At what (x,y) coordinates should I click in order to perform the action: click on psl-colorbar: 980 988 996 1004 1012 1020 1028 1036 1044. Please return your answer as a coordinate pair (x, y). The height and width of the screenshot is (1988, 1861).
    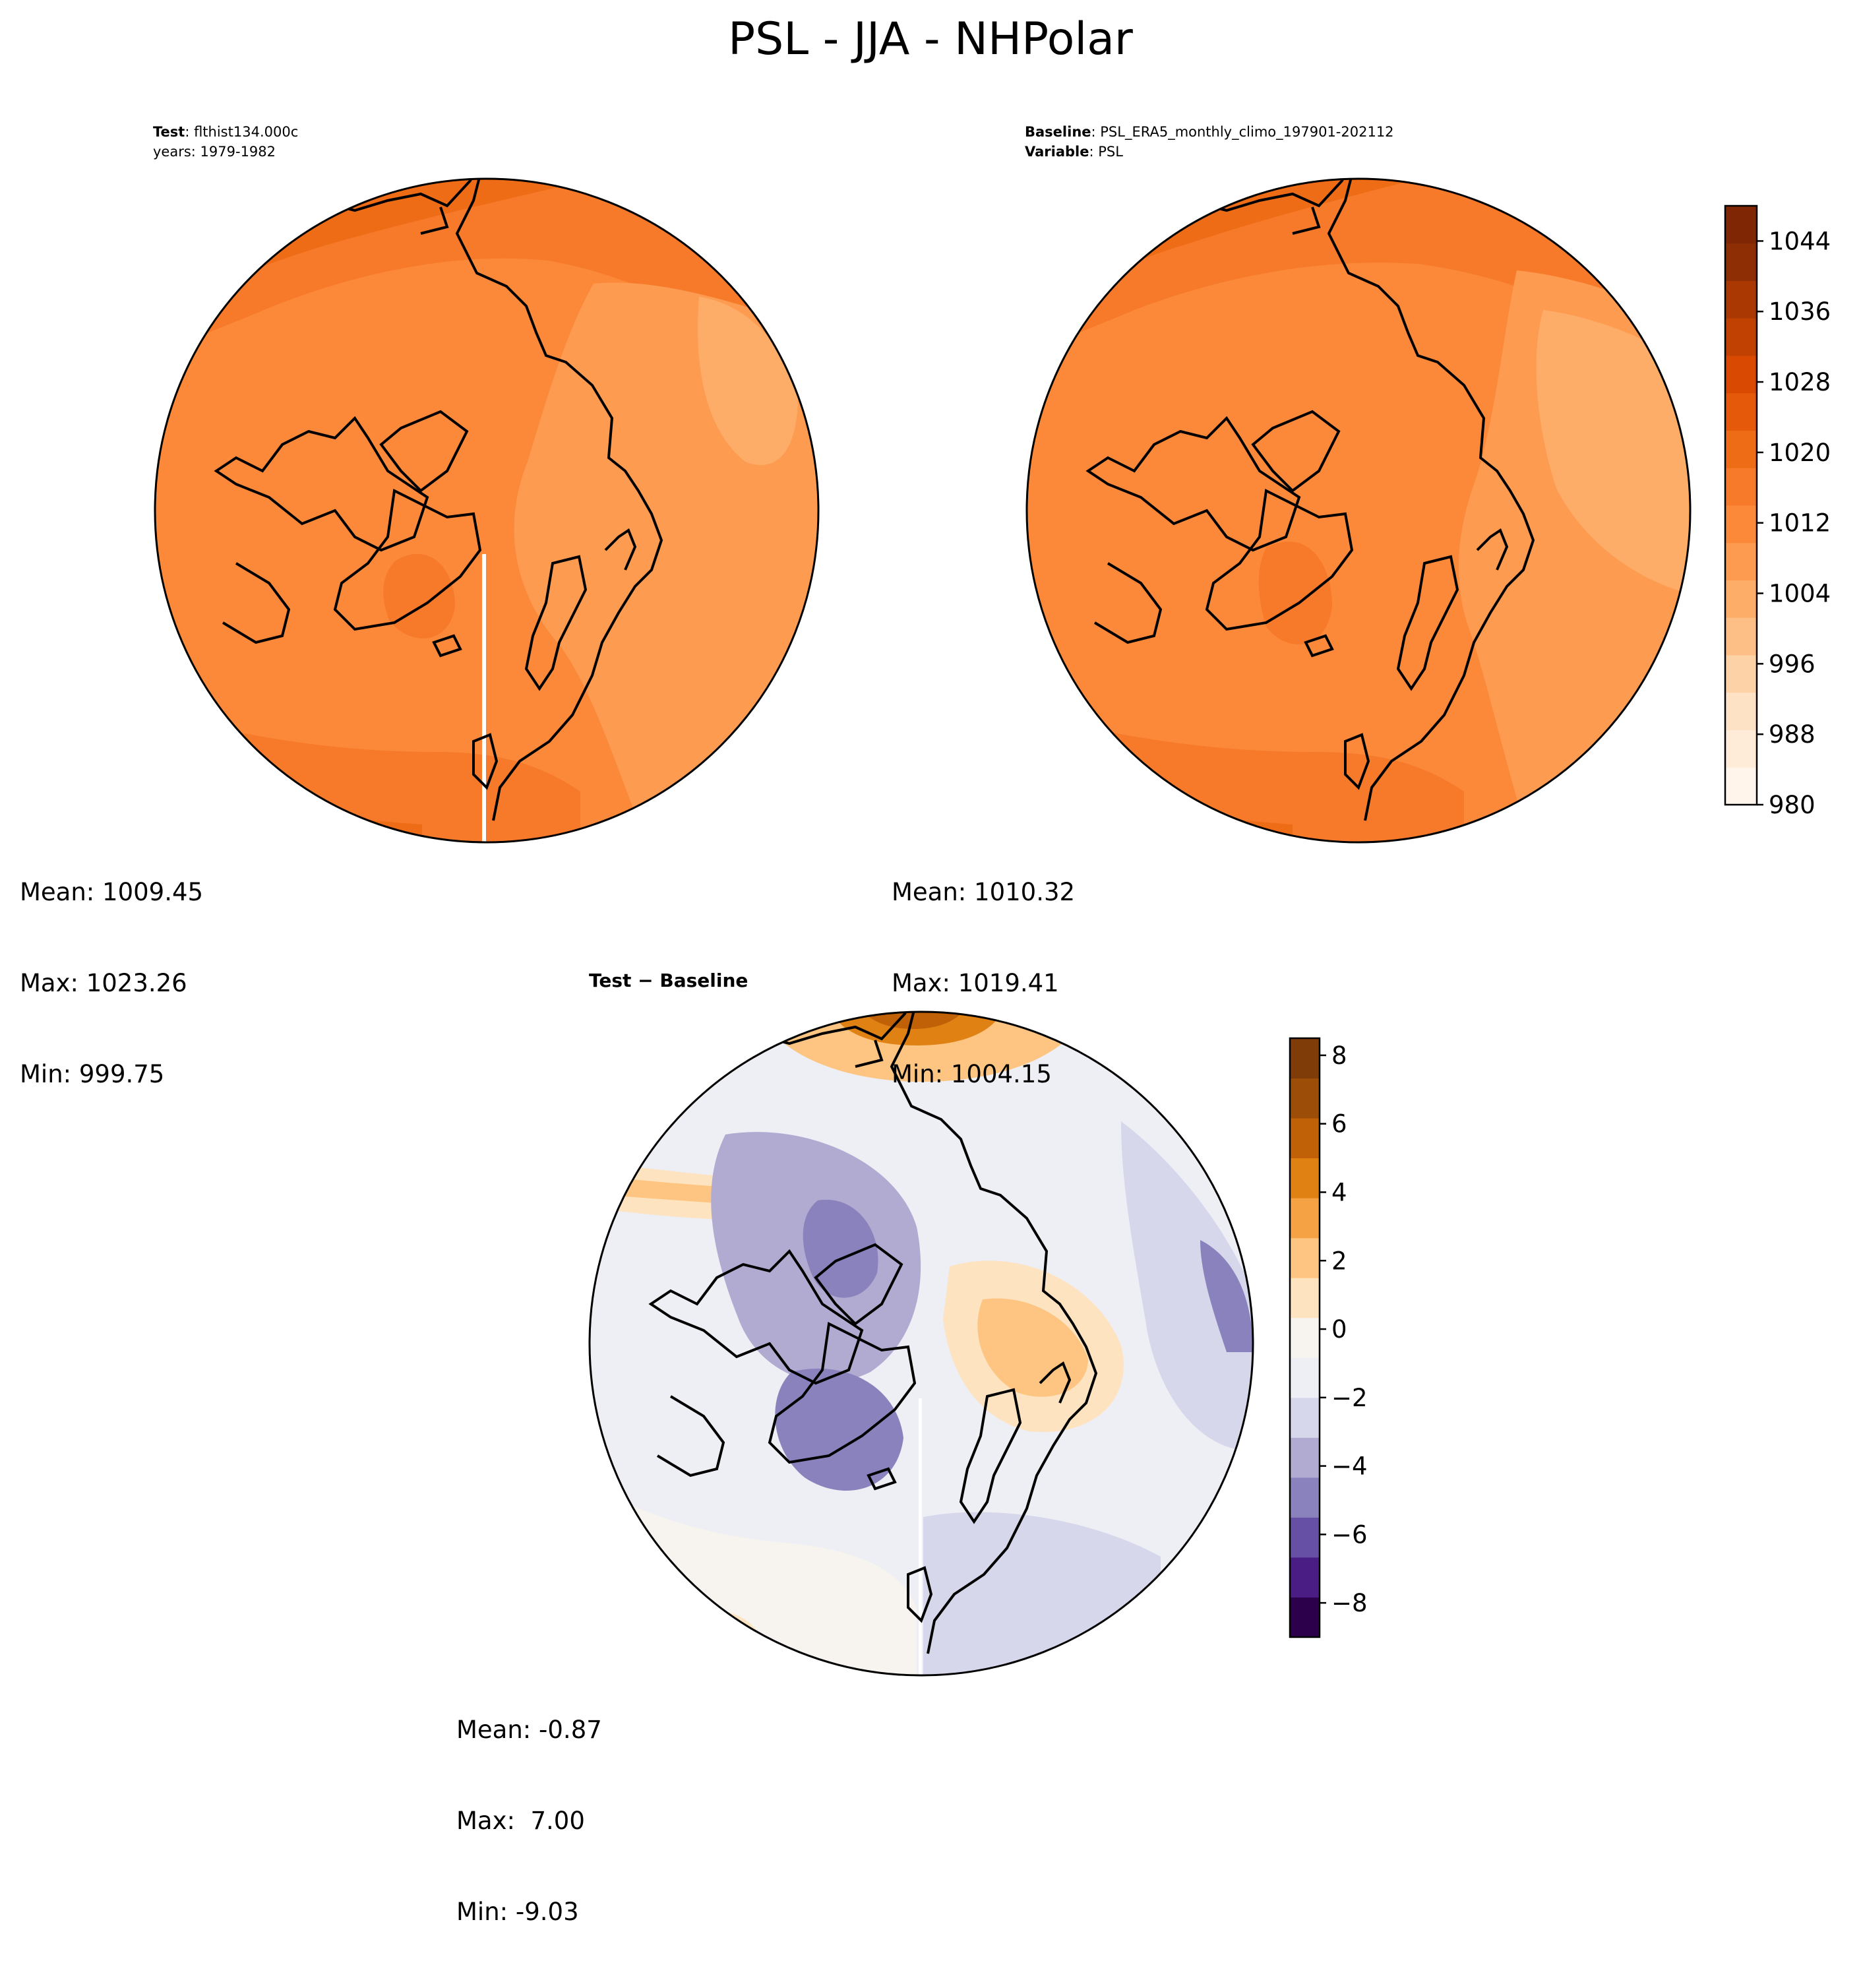
    Looking at the image, I should click on (1777, 511).